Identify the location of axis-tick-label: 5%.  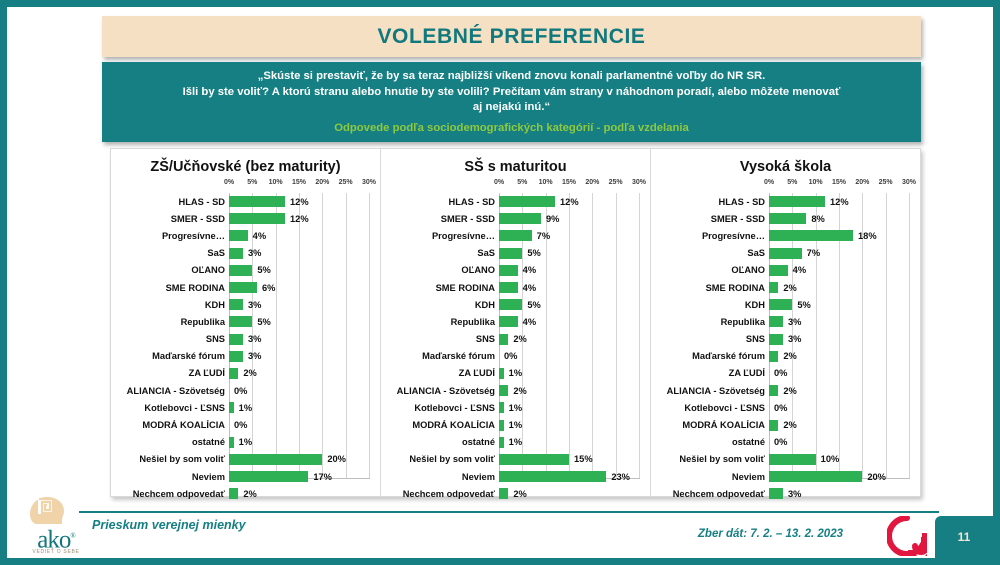
(252, 182).